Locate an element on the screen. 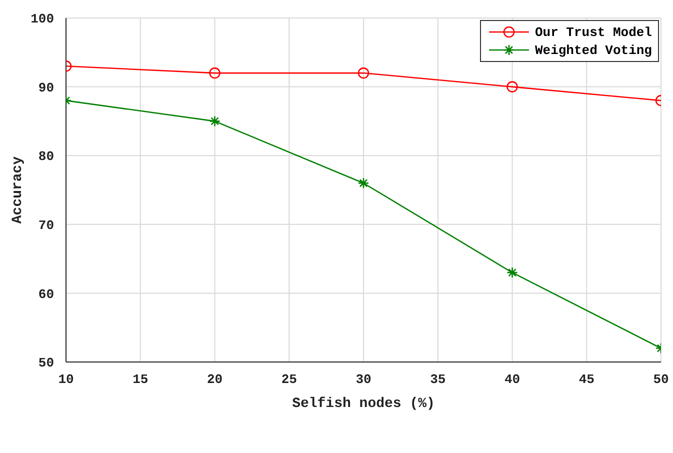 The height and width of the screenshot is (453, 673). legend-label: Our Trust Model is located at coordinates (593, 32).